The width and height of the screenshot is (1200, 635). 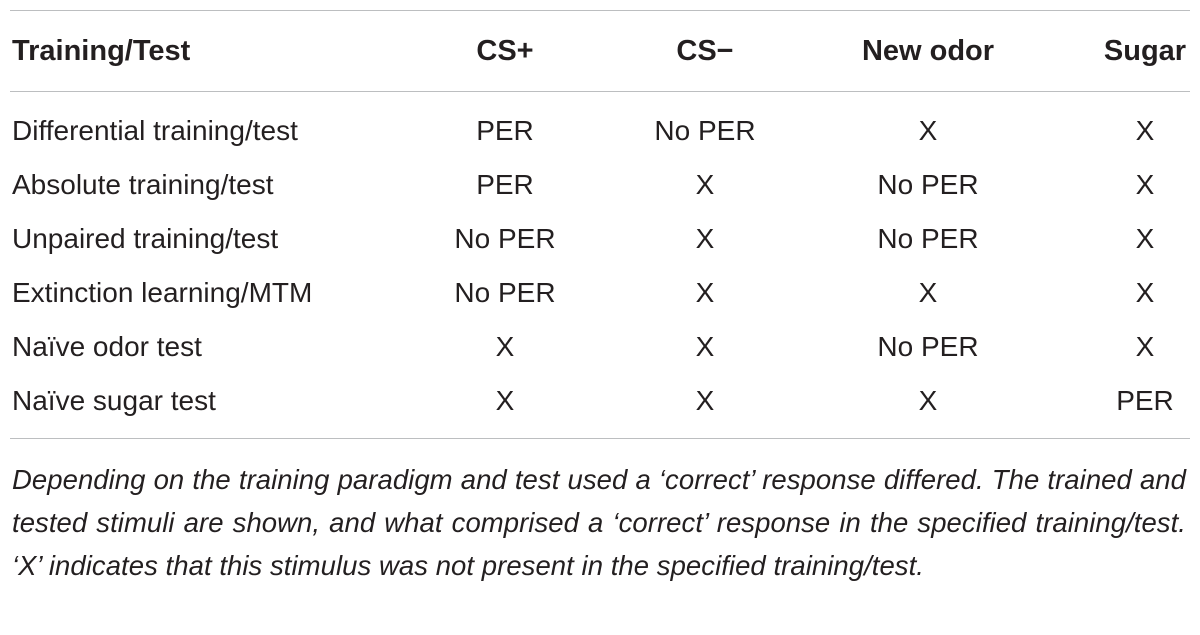 What do you see at coordinates (1145, 400) in the screenshot?
I see `cell-sugar: PER` at bounding box center [1145, 400].